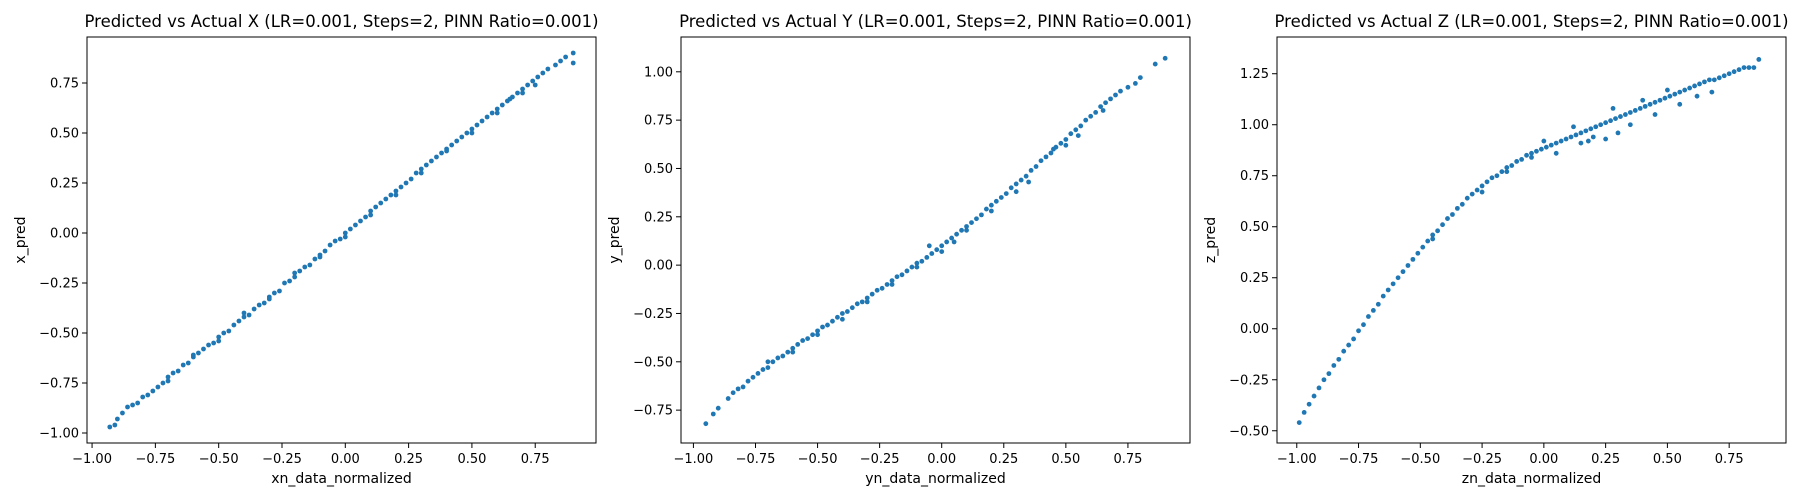  What do you see at coordinates (64, 184) in the screenshot?
I see `y-tick-label: 0.25` at bounding box center [64, 184].